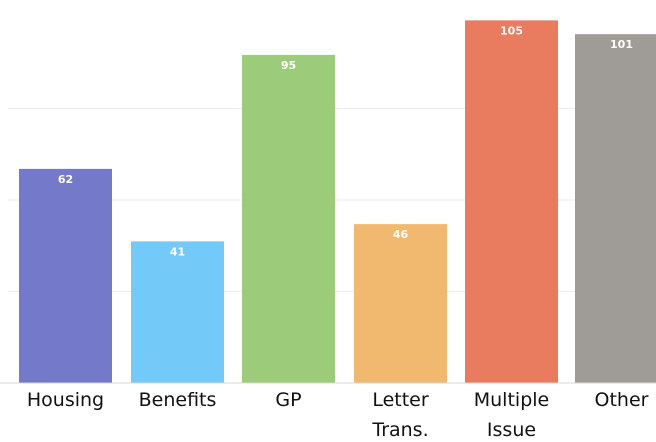 Image resolution: width=656 pixels, height=442 pixels. I want to click on category-label-housing: Housing, so click(65, 400).